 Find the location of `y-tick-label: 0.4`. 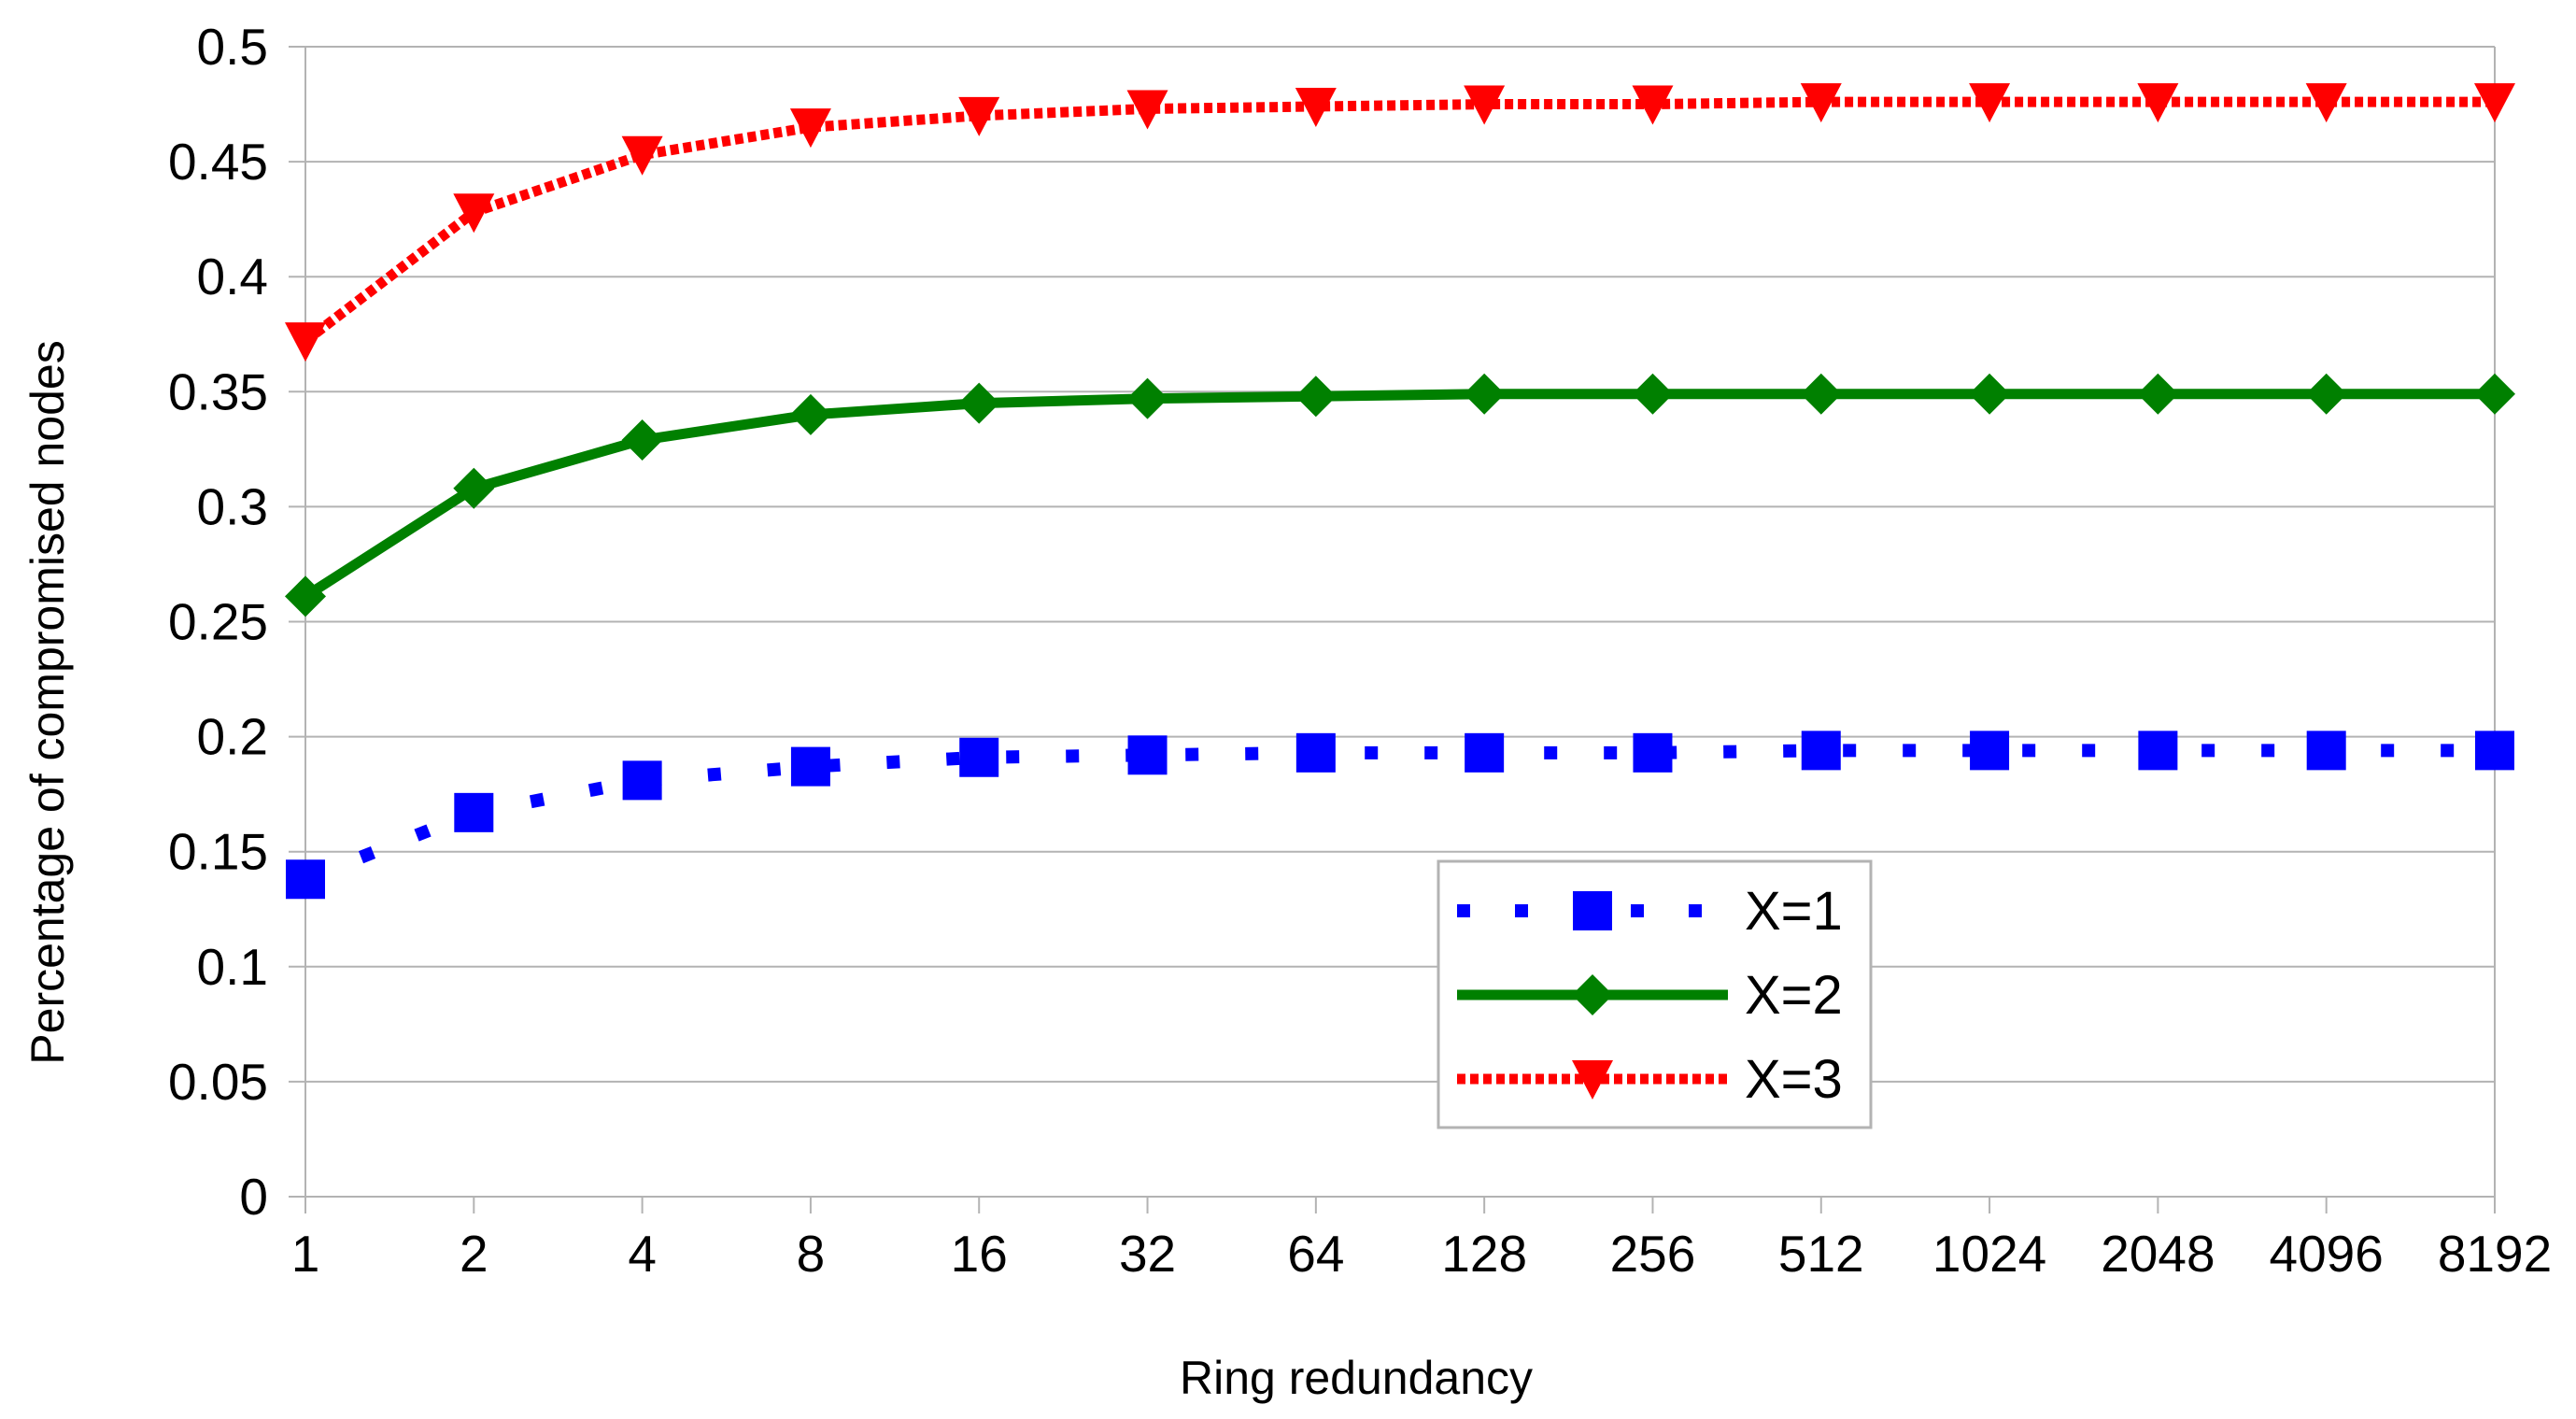

y-tick-label: 0.4 is located at coordinates (232, 276).